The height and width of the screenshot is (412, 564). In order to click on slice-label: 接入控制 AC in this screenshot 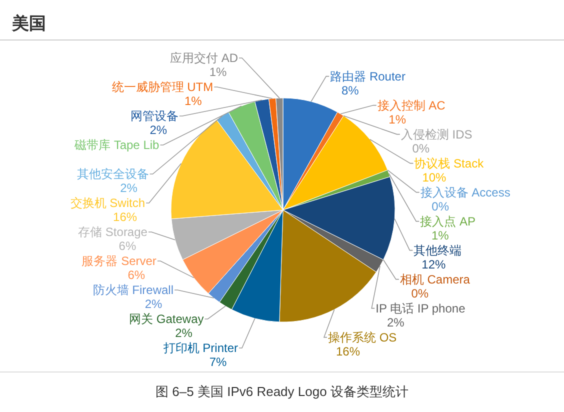, I will do `click(411, 105)`.